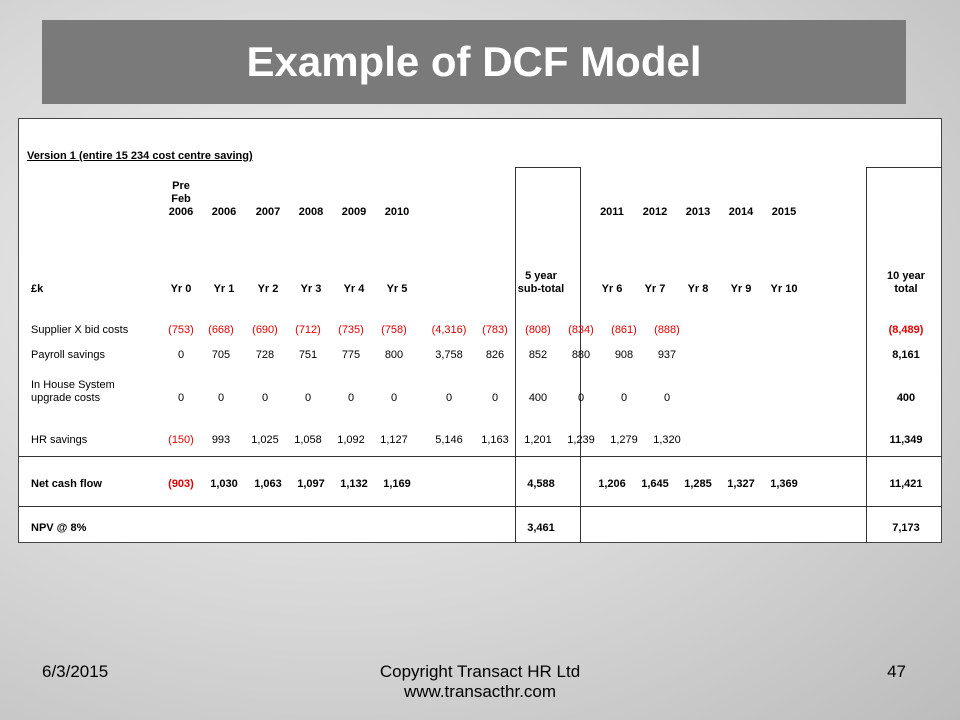 The image size is (960, 720). Describe the element at coordinates (581, 330) in the screenshot. I see `cell-value: (834)` at that location.